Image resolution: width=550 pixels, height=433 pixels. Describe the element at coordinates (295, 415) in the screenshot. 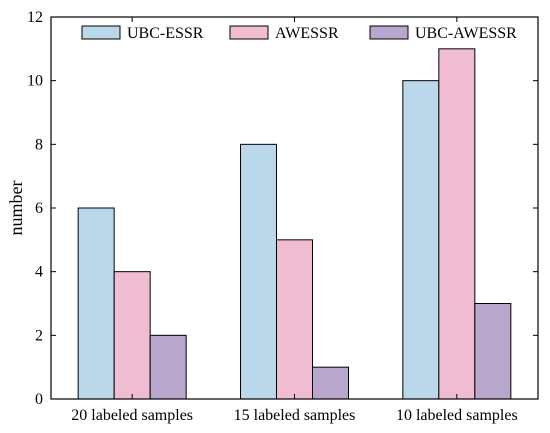

I see `x-tick-label: 15 labeled samples` at that location.